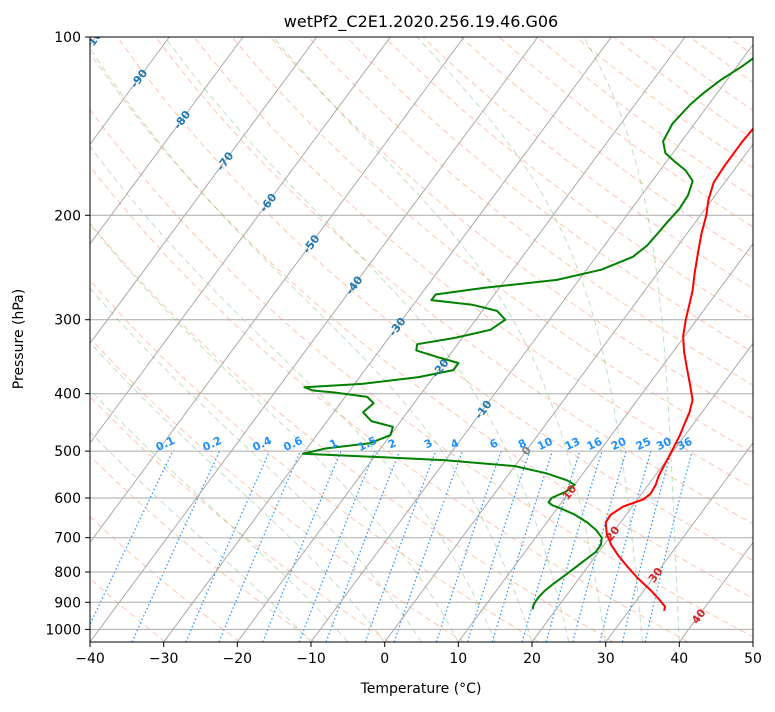  What do you see at coordinates (268, 203) in the screenshot?
I see `isotherm-label: -60` at bounding box center [268, 203].